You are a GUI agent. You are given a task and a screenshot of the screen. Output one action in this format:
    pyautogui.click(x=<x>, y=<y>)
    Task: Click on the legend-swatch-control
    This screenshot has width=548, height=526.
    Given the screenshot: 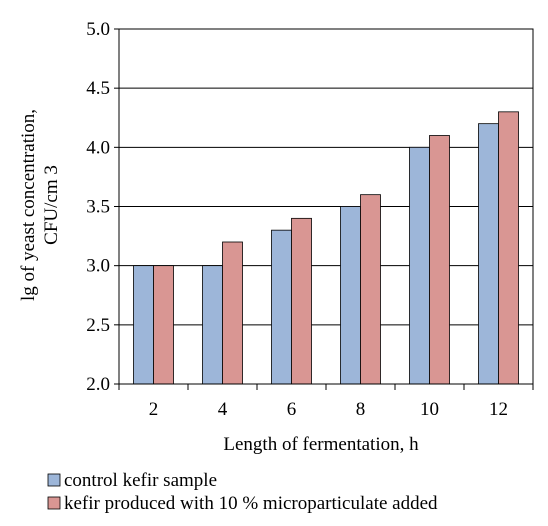 What is the action you would take?
    pyautogui.click(x=54, y=480)
    